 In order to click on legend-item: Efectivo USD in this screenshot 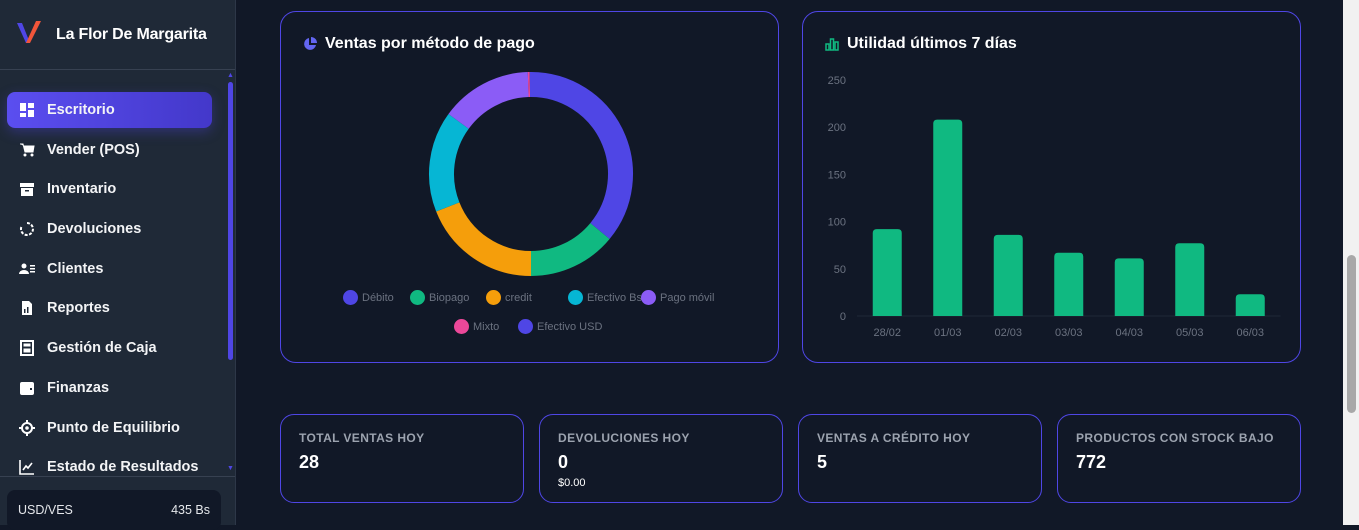, I will do `click(560, 326)`.